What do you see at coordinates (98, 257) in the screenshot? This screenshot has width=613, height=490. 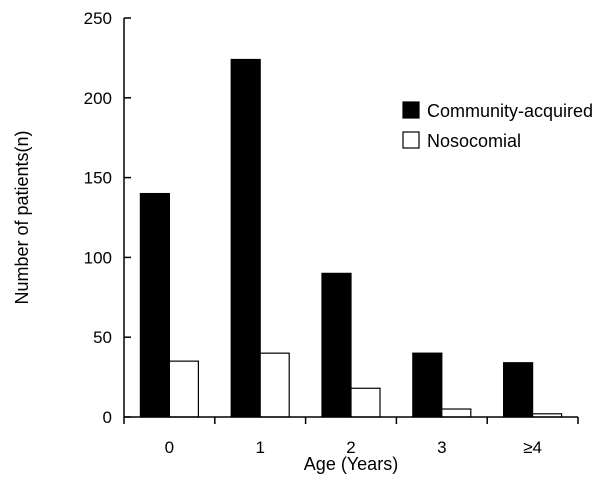 I see `y-tick-label-100: 100` at bounding box center [98, 257].